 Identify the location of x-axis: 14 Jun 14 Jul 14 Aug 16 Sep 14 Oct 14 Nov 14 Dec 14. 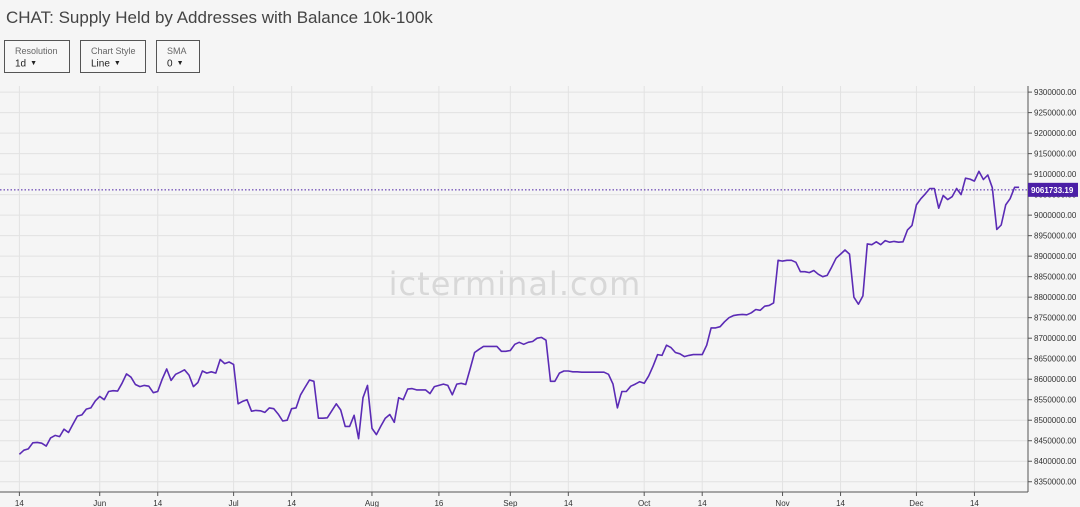
(514, 499).